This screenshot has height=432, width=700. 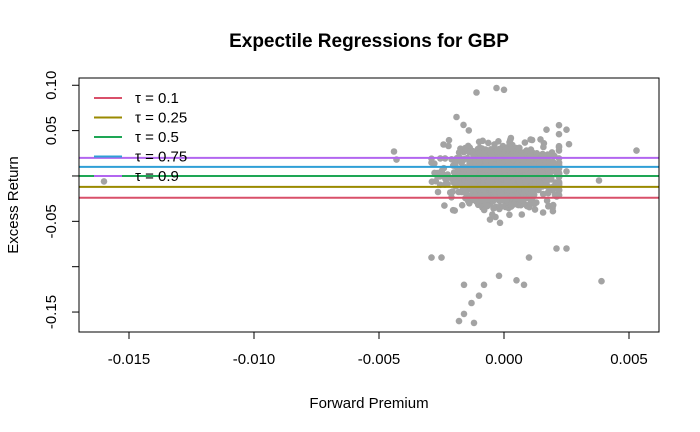 What do you see at coordinates (161, 118) in the screenshot?
I see `legend-label: τ = 0.25` at bounding box center [161, 118].